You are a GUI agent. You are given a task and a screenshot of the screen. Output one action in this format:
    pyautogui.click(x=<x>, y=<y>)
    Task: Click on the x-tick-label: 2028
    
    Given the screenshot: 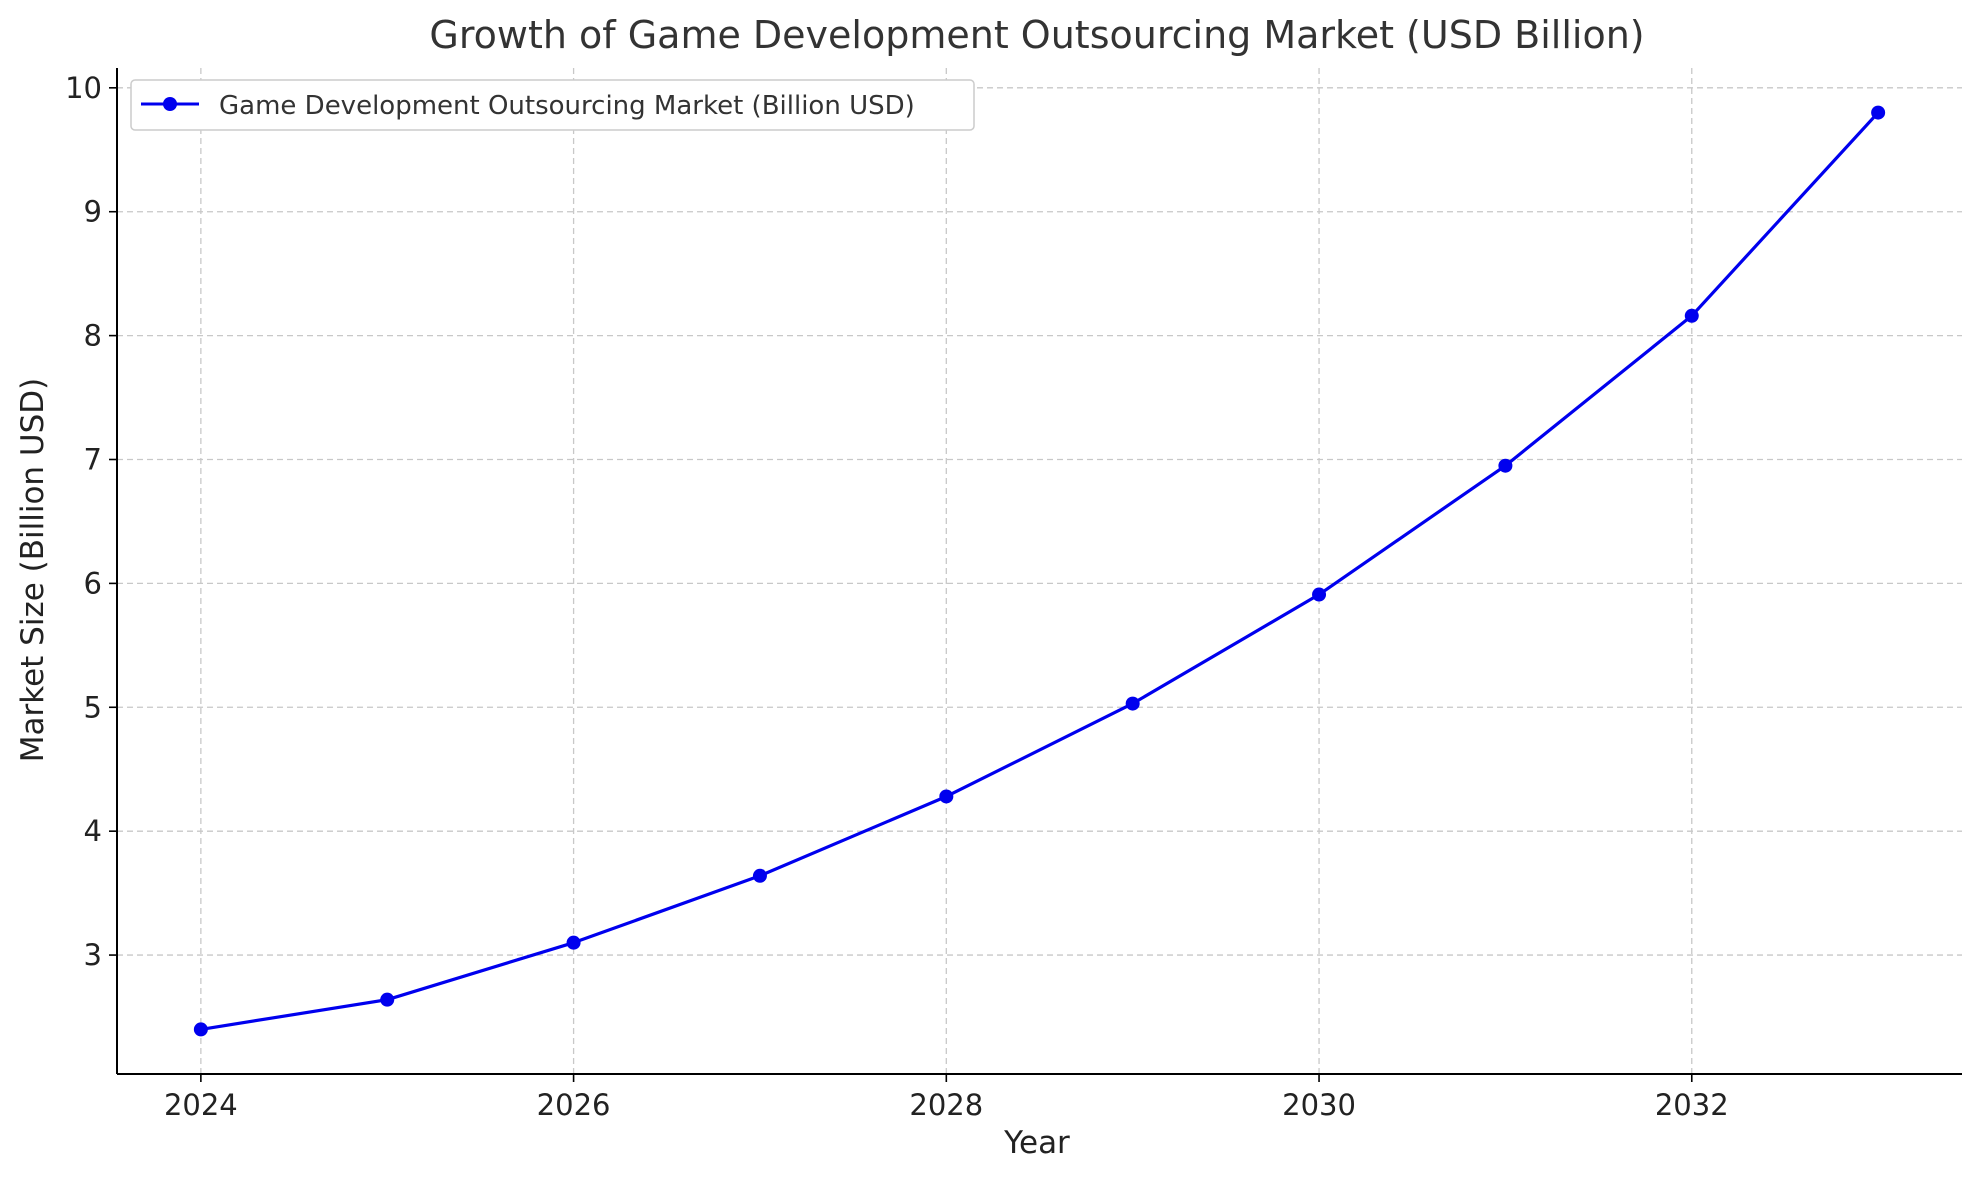 What is the action you would take?
    pyautogui.click(x=946, y=1105)
    